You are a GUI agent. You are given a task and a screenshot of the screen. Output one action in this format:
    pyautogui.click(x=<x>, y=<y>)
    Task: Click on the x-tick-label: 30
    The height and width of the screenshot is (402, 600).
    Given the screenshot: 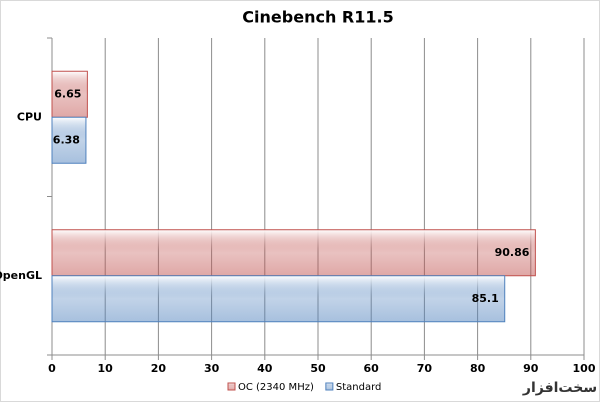 What is the action you would take?
    pyautogui.click(x=212, y=368)
    